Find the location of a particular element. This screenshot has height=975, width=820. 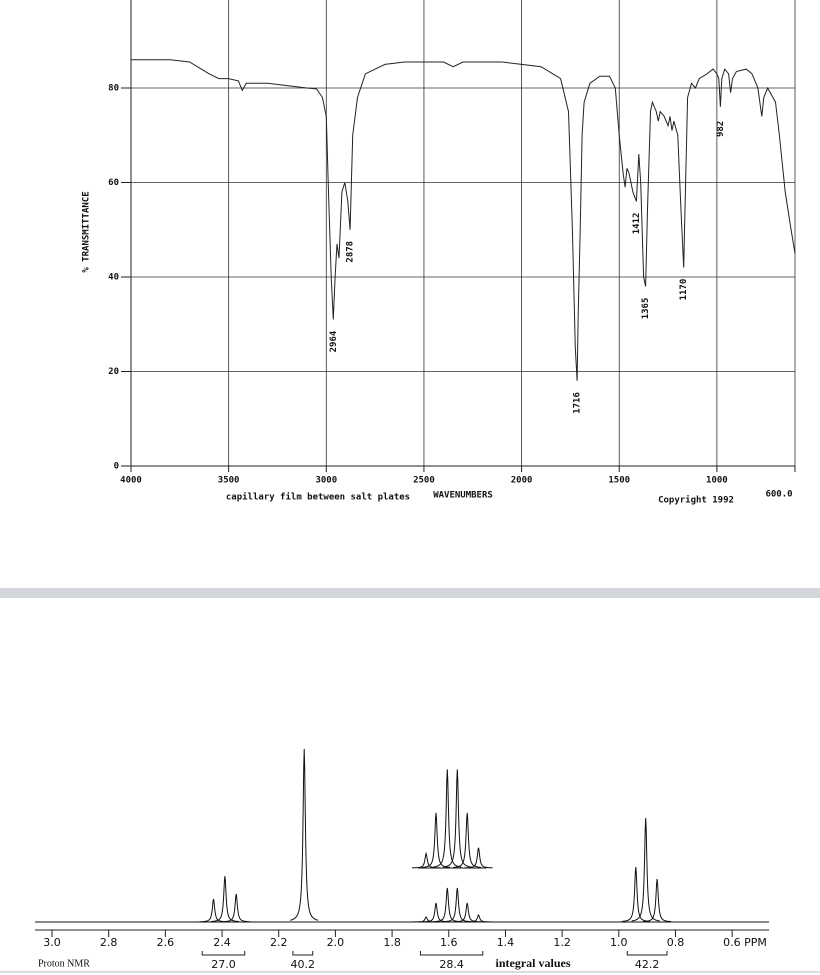

x-tick-label: 1.6 is located at coordinates (449, 942).